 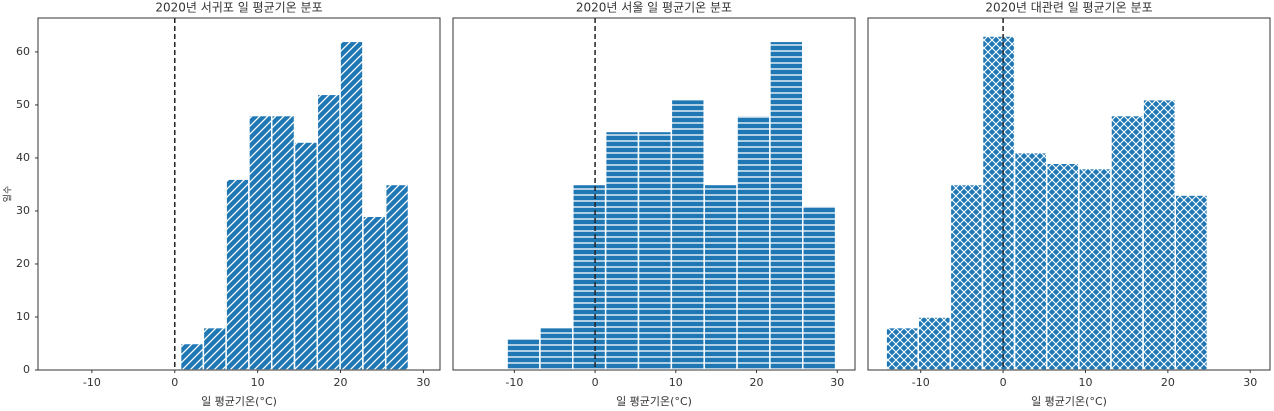 I want to click on y-tick-label: 30, so click(x=23, y=210).